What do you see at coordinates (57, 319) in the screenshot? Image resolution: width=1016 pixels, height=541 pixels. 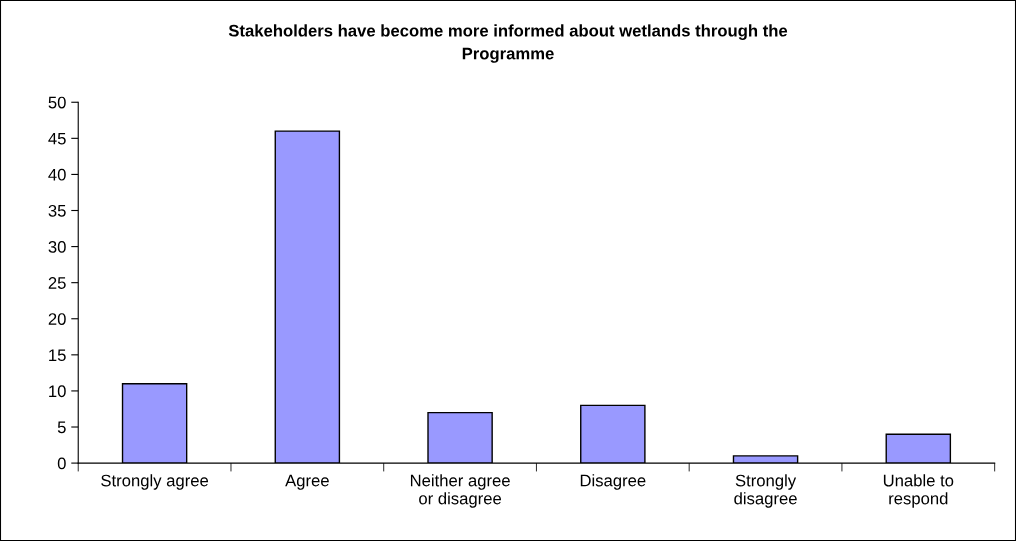 I see `y-tick-label: 20` at bounding box center [57, 319].